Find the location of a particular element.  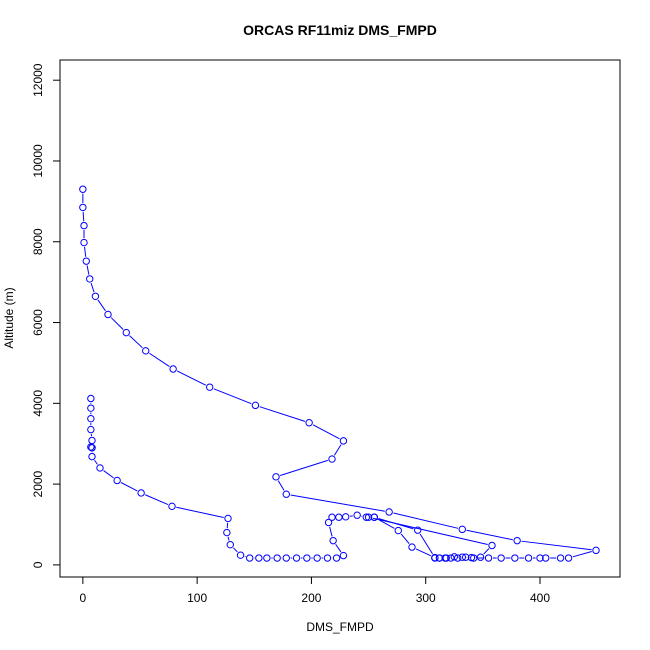

y-tick-label: 12000 is located at coordinates (38, 80).